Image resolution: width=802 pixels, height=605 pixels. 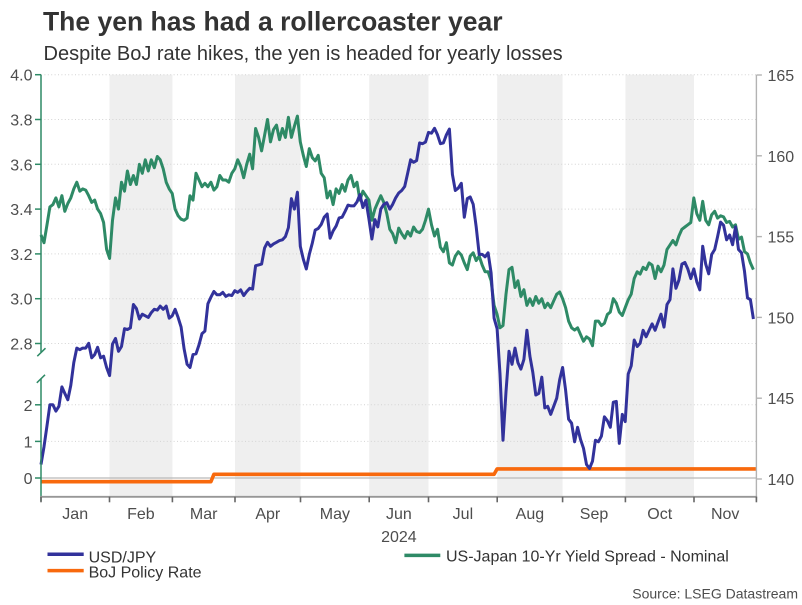 I want to click on svg-text: 2.8, so click(x=21, y=345).